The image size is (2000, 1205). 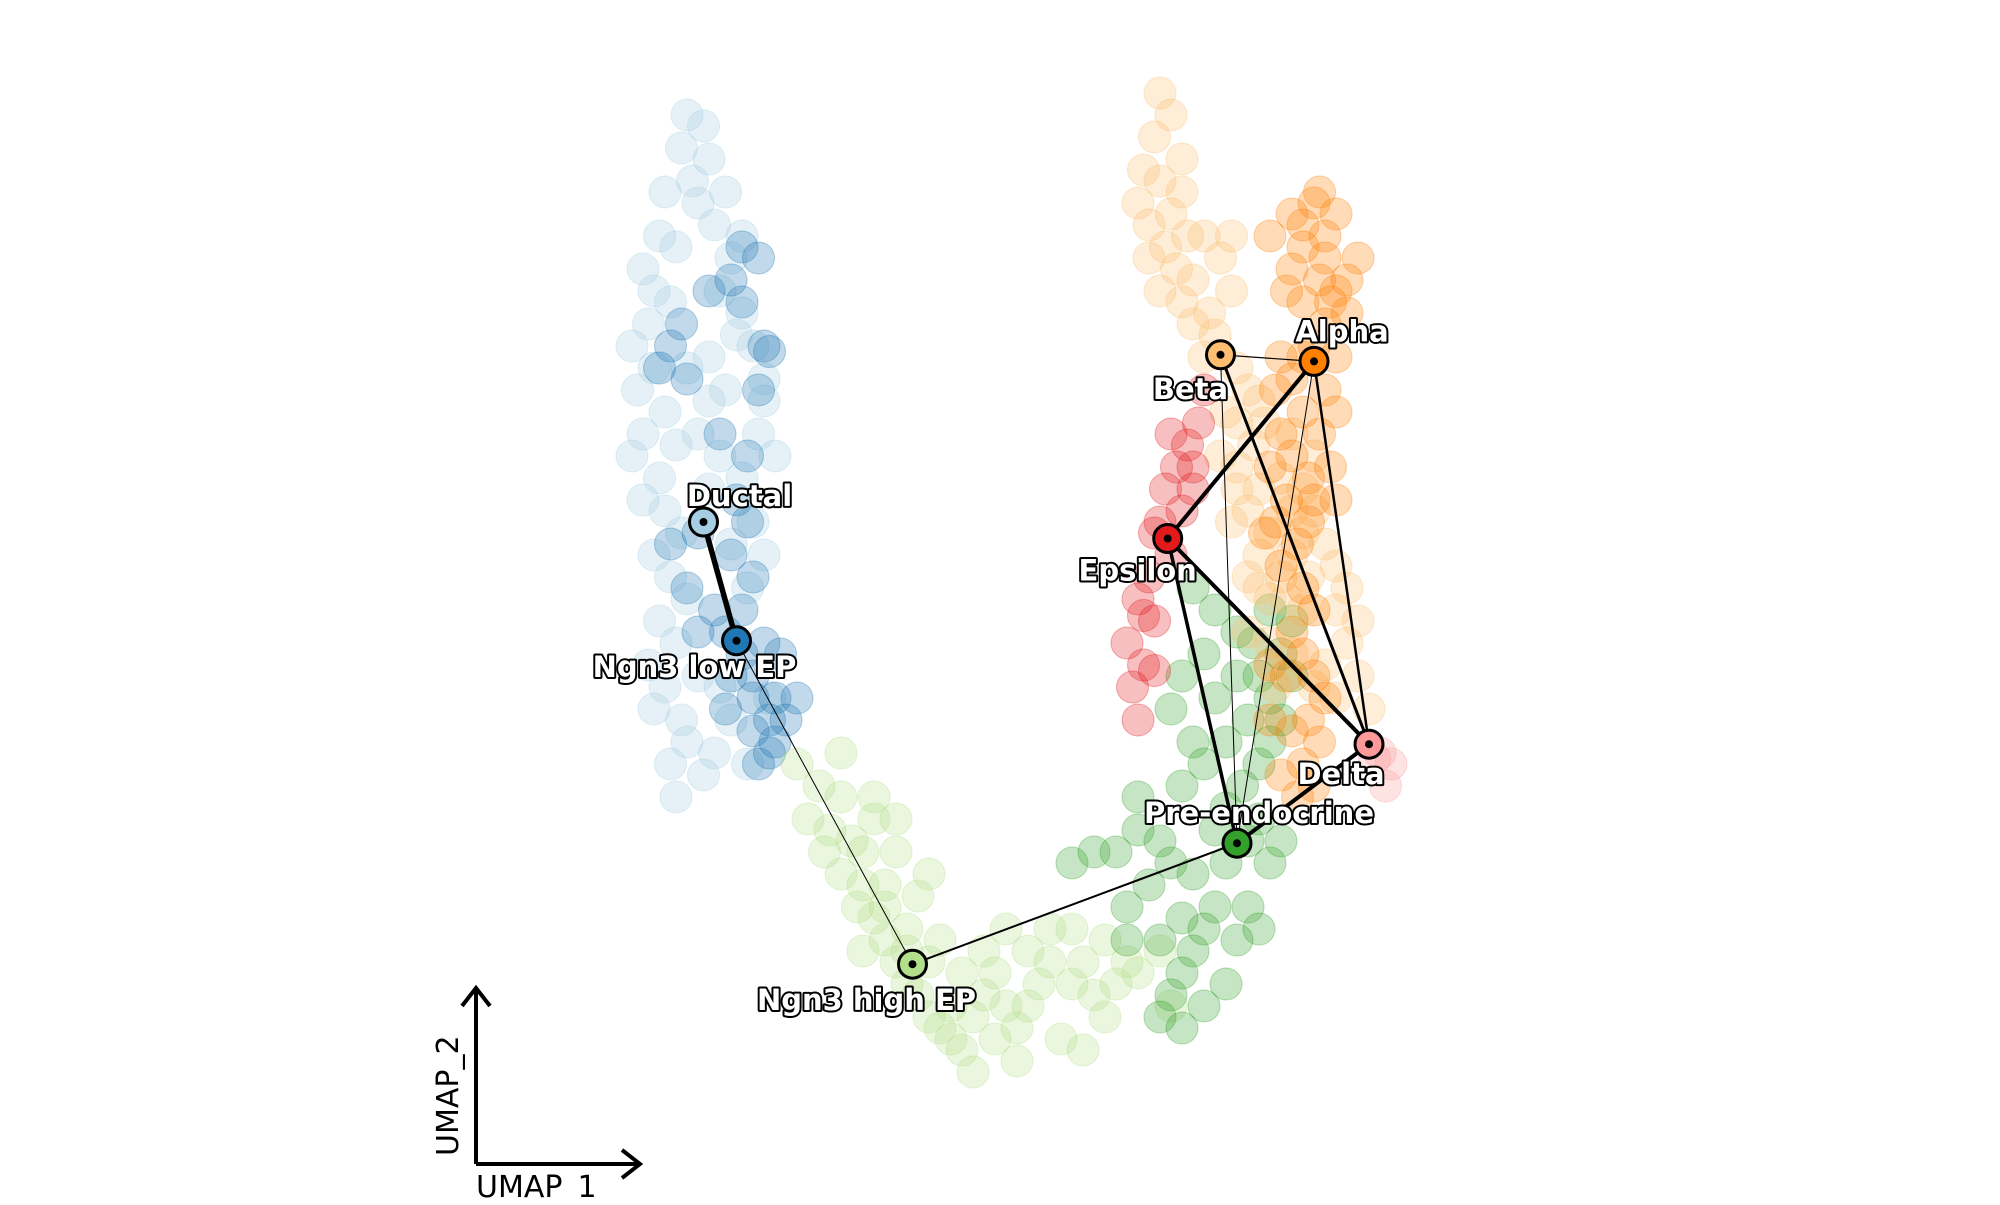 What do you see at coordinates (1391, 764) in the screenshot?
I see `cell-point-delta` at bounding box center [1391, 764].